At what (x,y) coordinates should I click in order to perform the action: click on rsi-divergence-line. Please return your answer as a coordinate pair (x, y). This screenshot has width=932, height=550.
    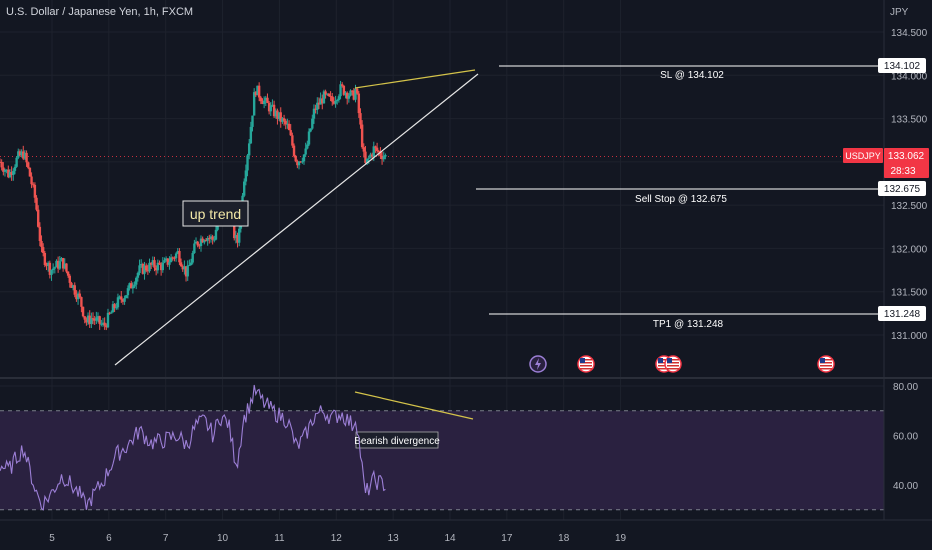
    Looking at the image, I should click on (414, 405).